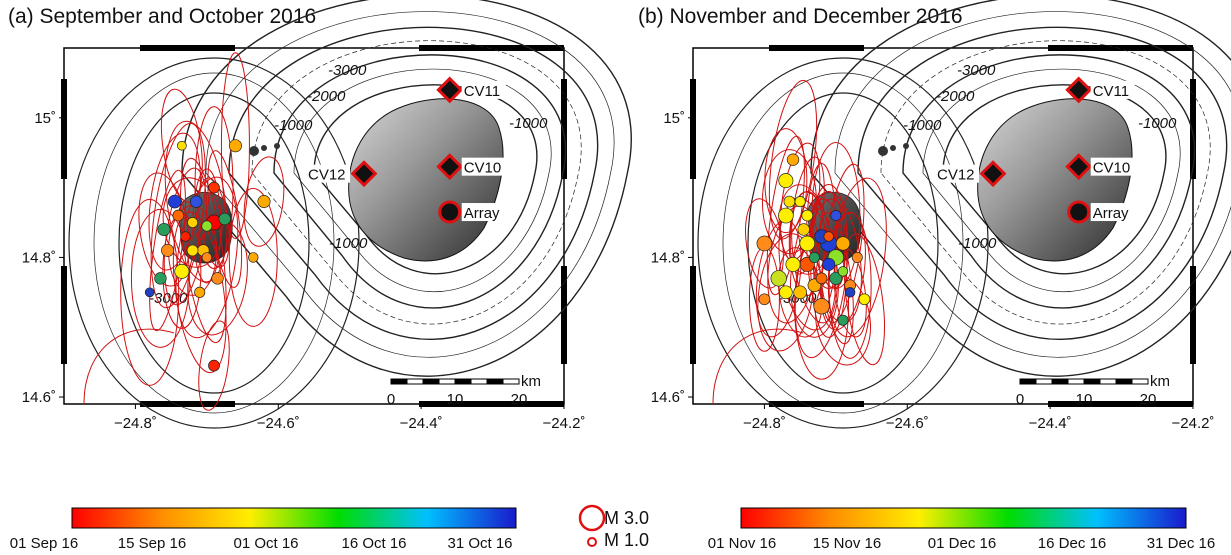 The width and height of the screenshot is (1231, 555). I want to click on legend-m3-label: M 3.0, so click(627, 518).